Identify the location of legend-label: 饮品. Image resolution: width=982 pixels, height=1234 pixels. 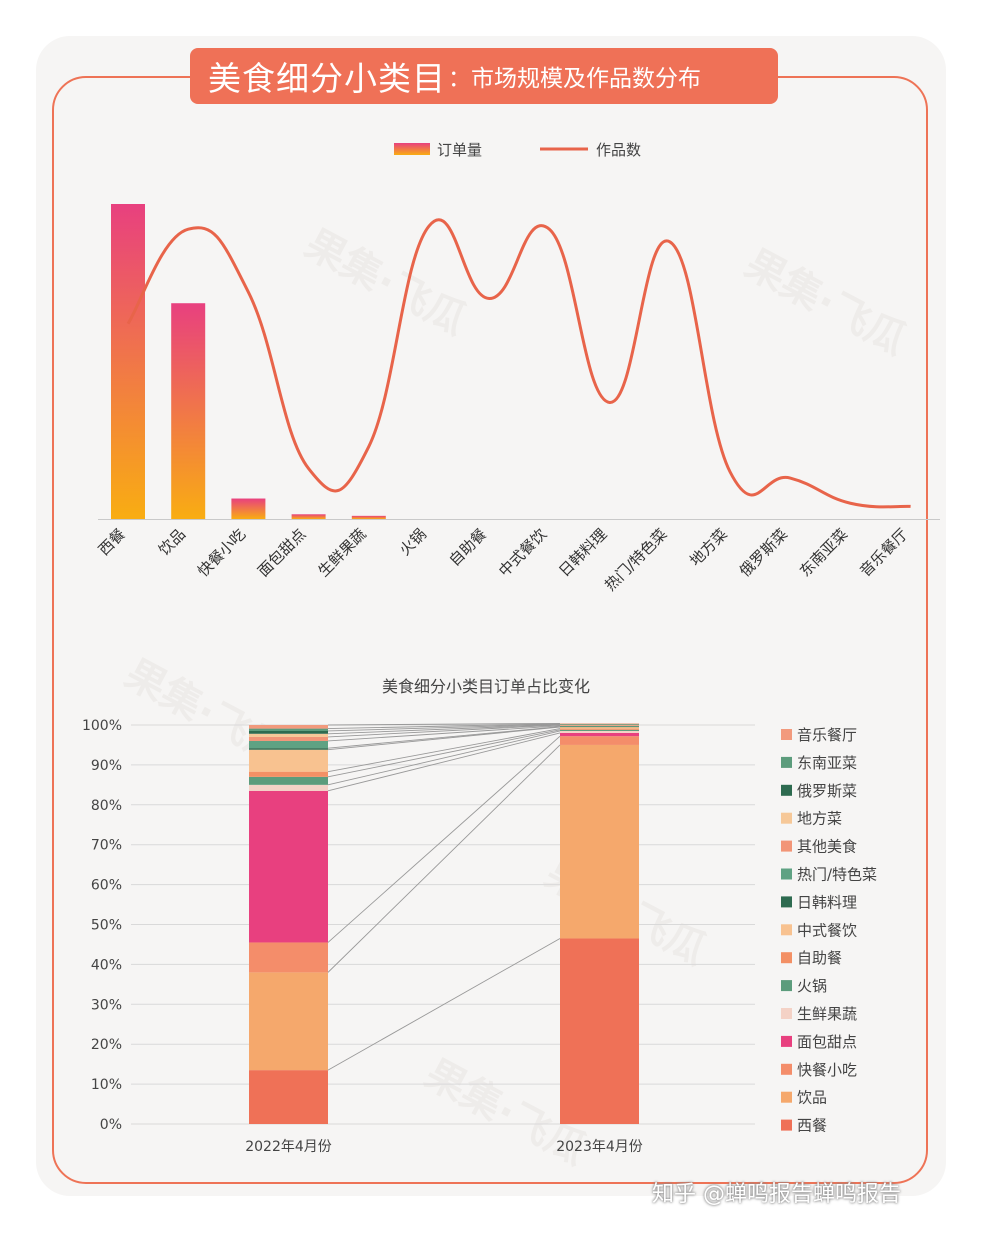
(812, 1098).